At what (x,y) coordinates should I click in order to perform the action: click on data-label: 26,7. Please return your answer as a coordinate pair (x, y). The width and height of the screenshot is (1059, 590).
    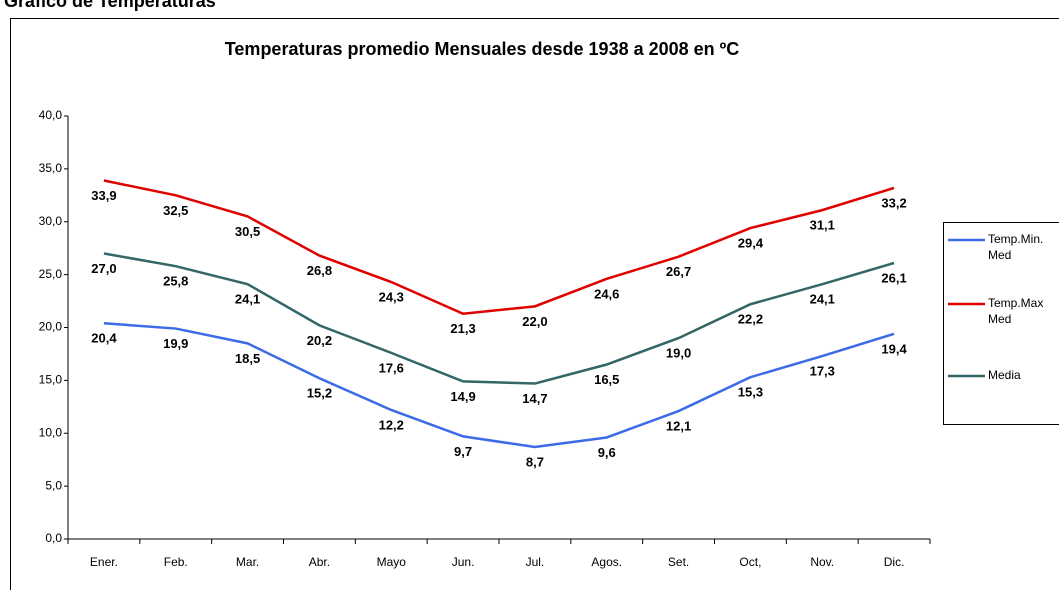
    Looking at the image, I should click on (678, 271).